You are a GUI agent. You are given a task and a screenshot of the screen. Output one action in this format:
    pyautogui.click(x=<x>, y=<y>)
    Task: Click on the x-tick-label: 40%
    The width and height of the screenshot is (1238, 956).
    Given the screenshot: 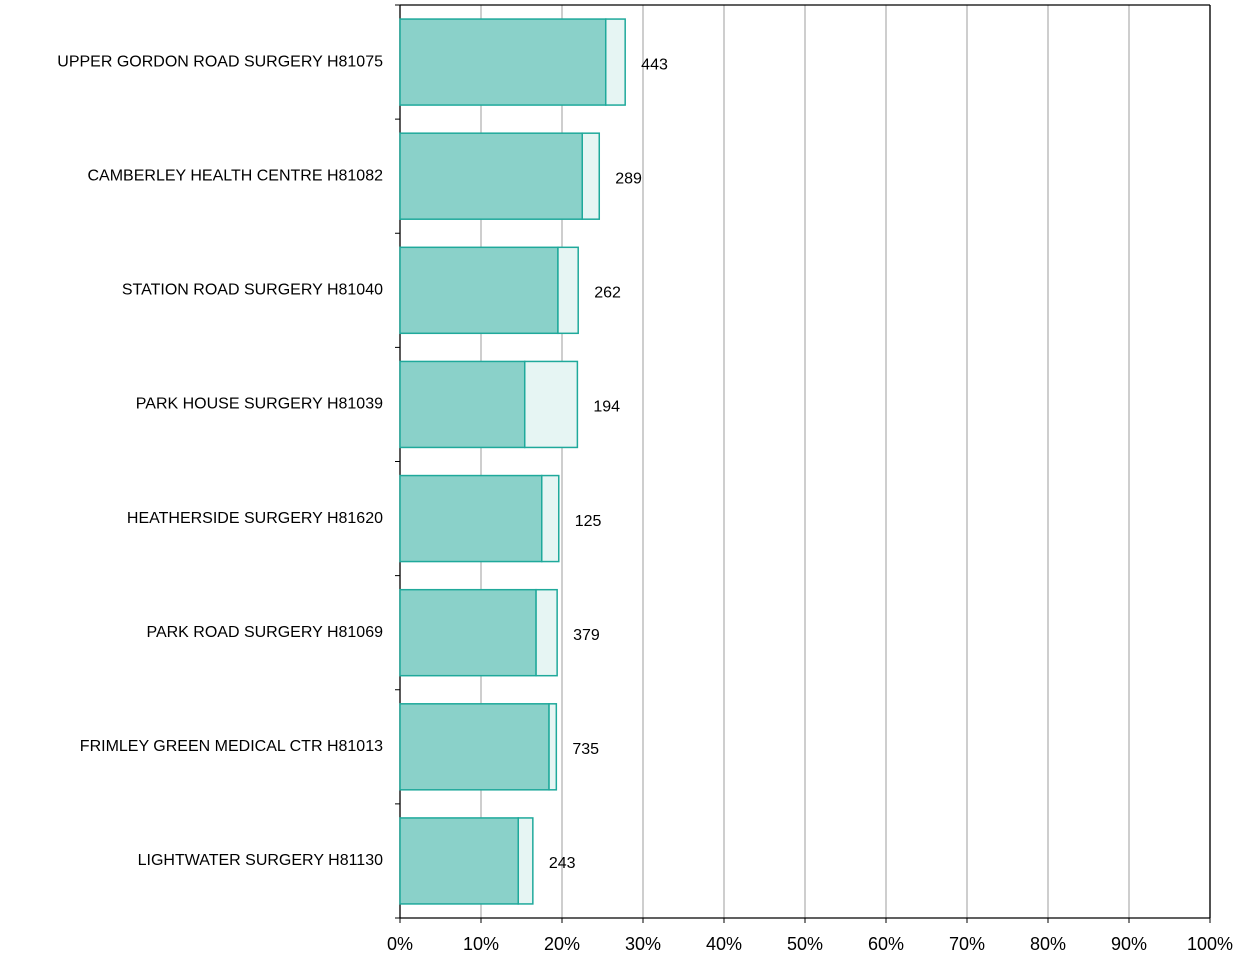 What is the action you would take?
    pyautogui.click(x=724, y=944)
    